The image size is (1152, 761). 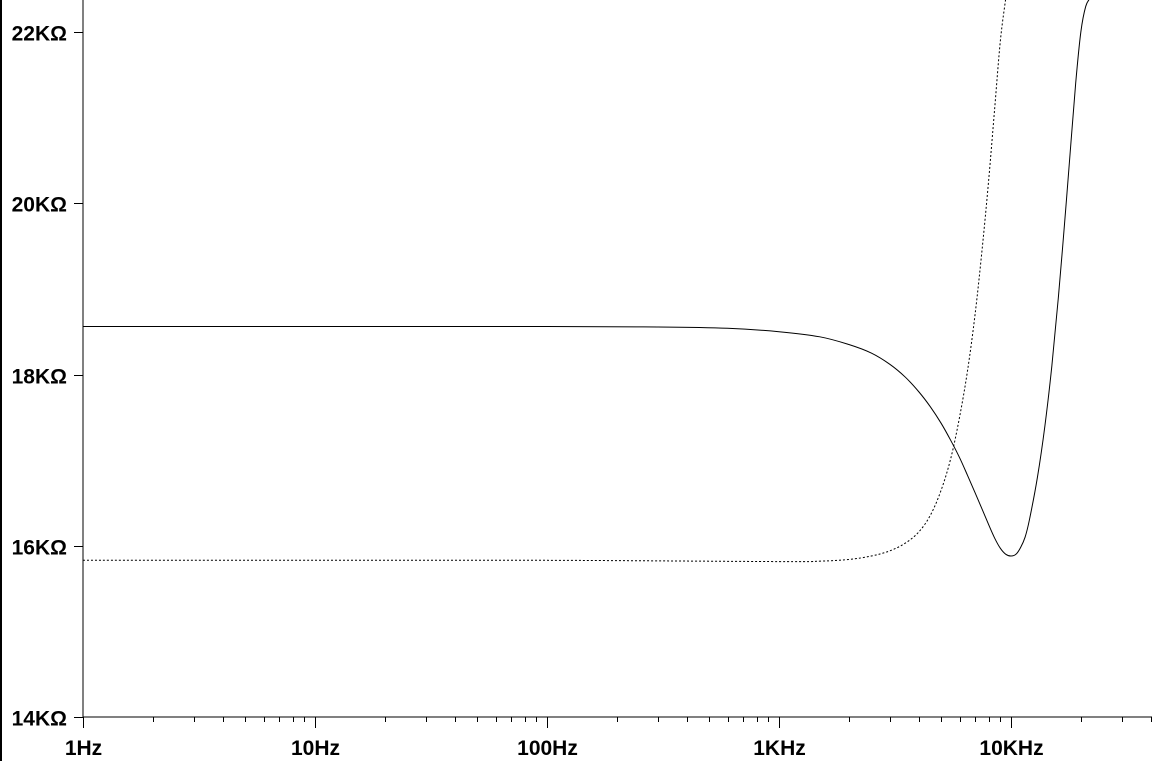 I want to click on x-tick-label-0: 1Hz, so click(x=83, y=748).